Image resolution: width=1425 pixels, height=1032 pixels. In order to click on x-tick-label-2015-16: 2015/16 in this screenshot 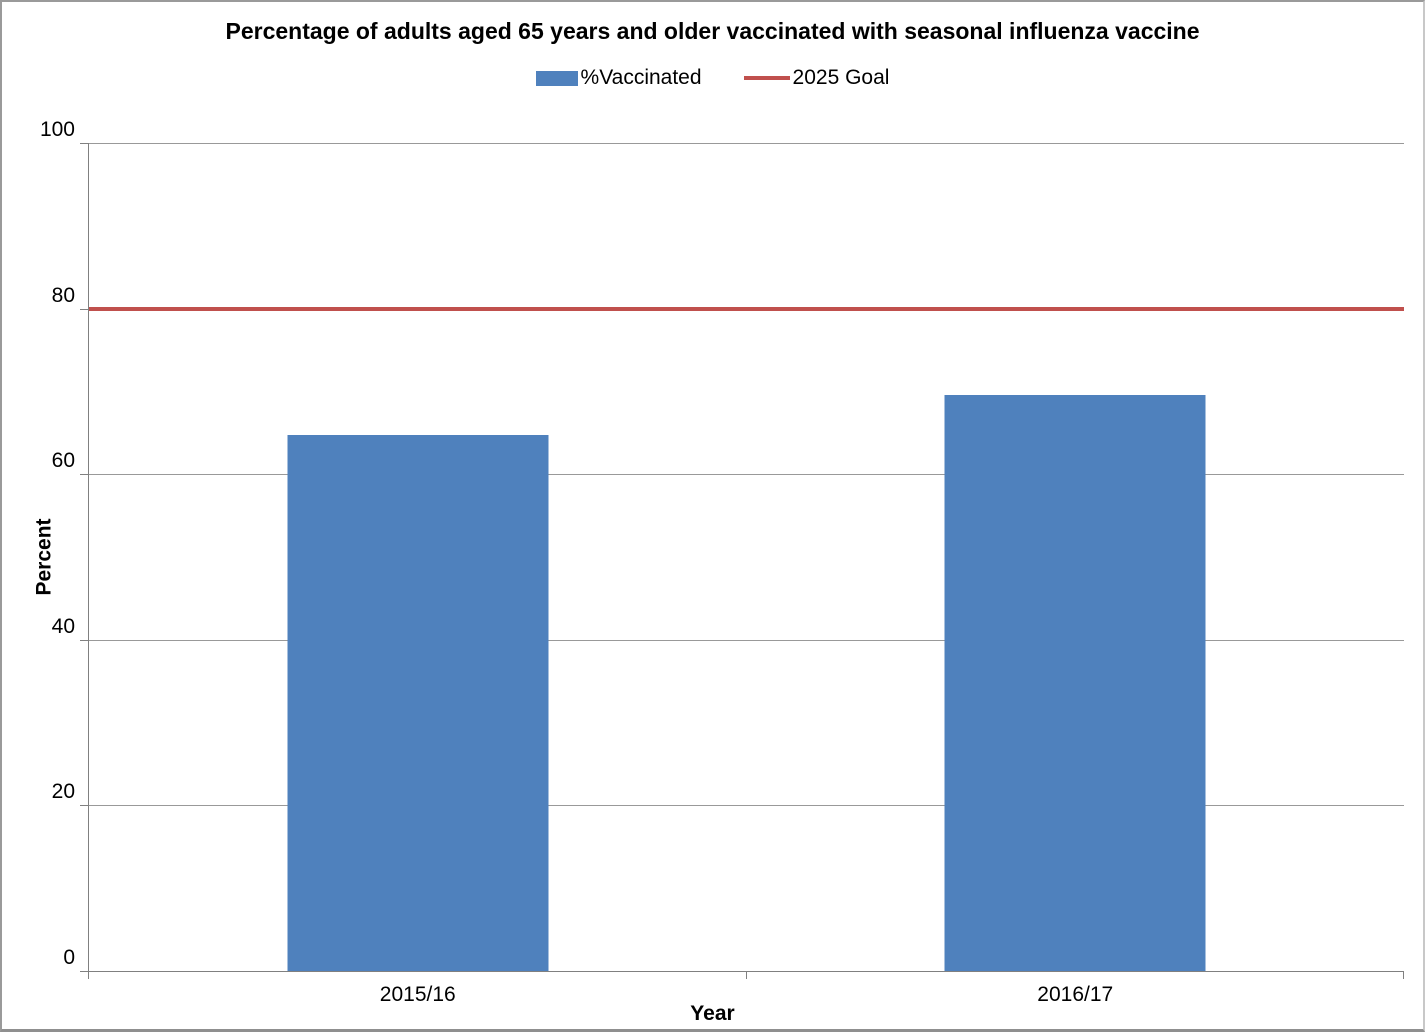, I will do `click(417, 994)`.